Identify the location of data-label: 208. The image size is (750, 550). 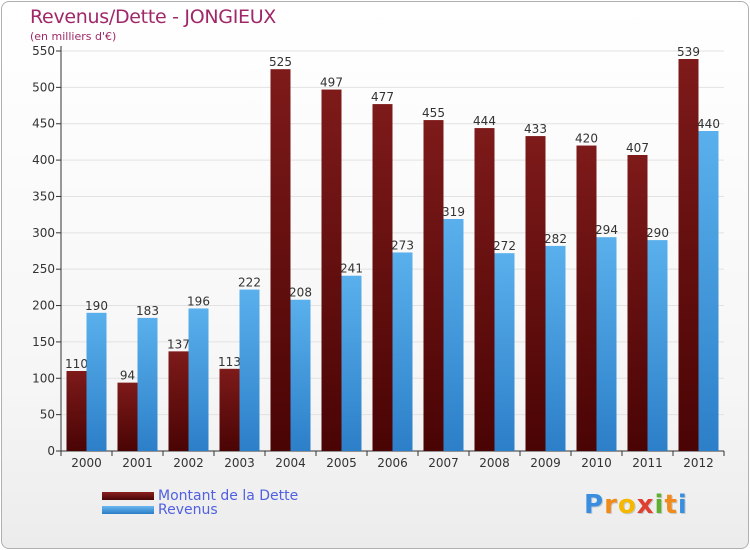
(300, 293).